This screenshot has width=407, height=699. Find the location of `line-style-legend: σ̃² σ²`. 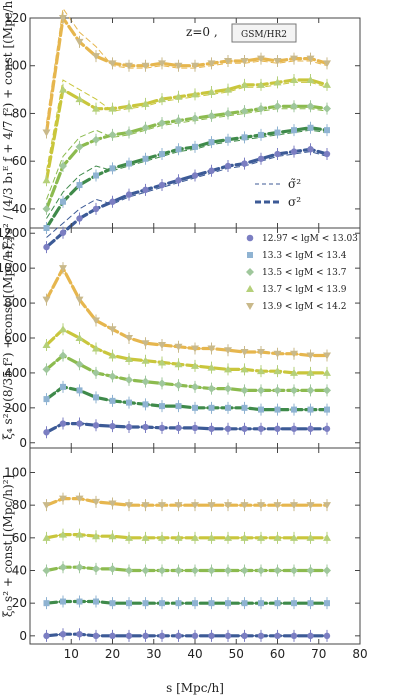

line-style-legend: σ̃² σ² is located at coordinates (278, 193).